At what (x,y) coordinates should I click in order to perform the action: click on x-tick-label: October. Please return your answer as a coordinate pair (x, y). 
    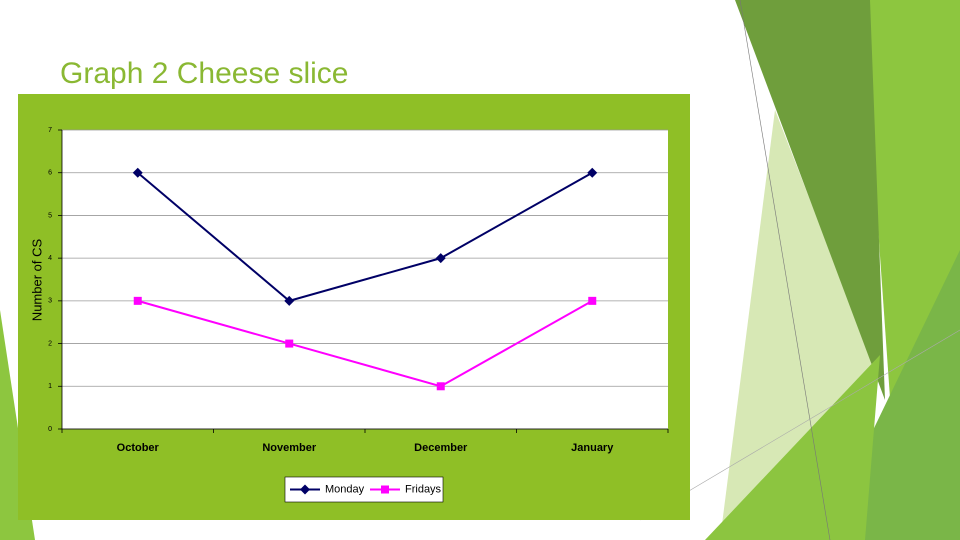
    Looking at the image, I should click on (138, 448).